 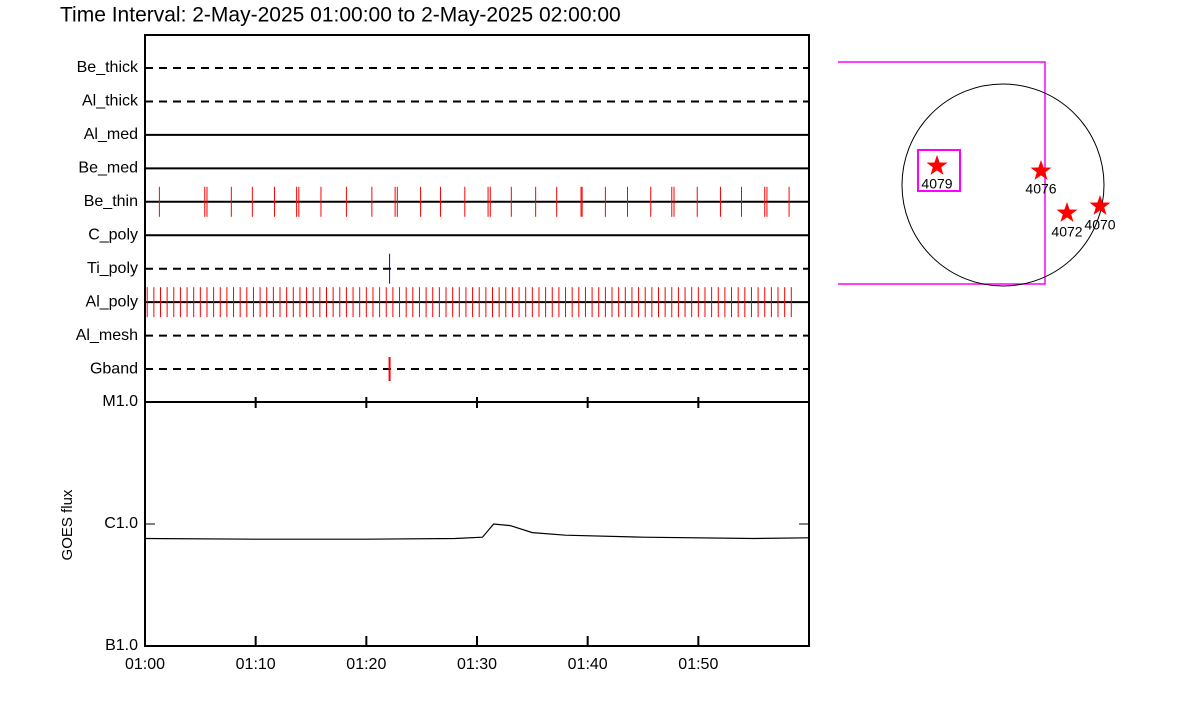 I want to click on solar-disk, so click(x=1003, y=185).